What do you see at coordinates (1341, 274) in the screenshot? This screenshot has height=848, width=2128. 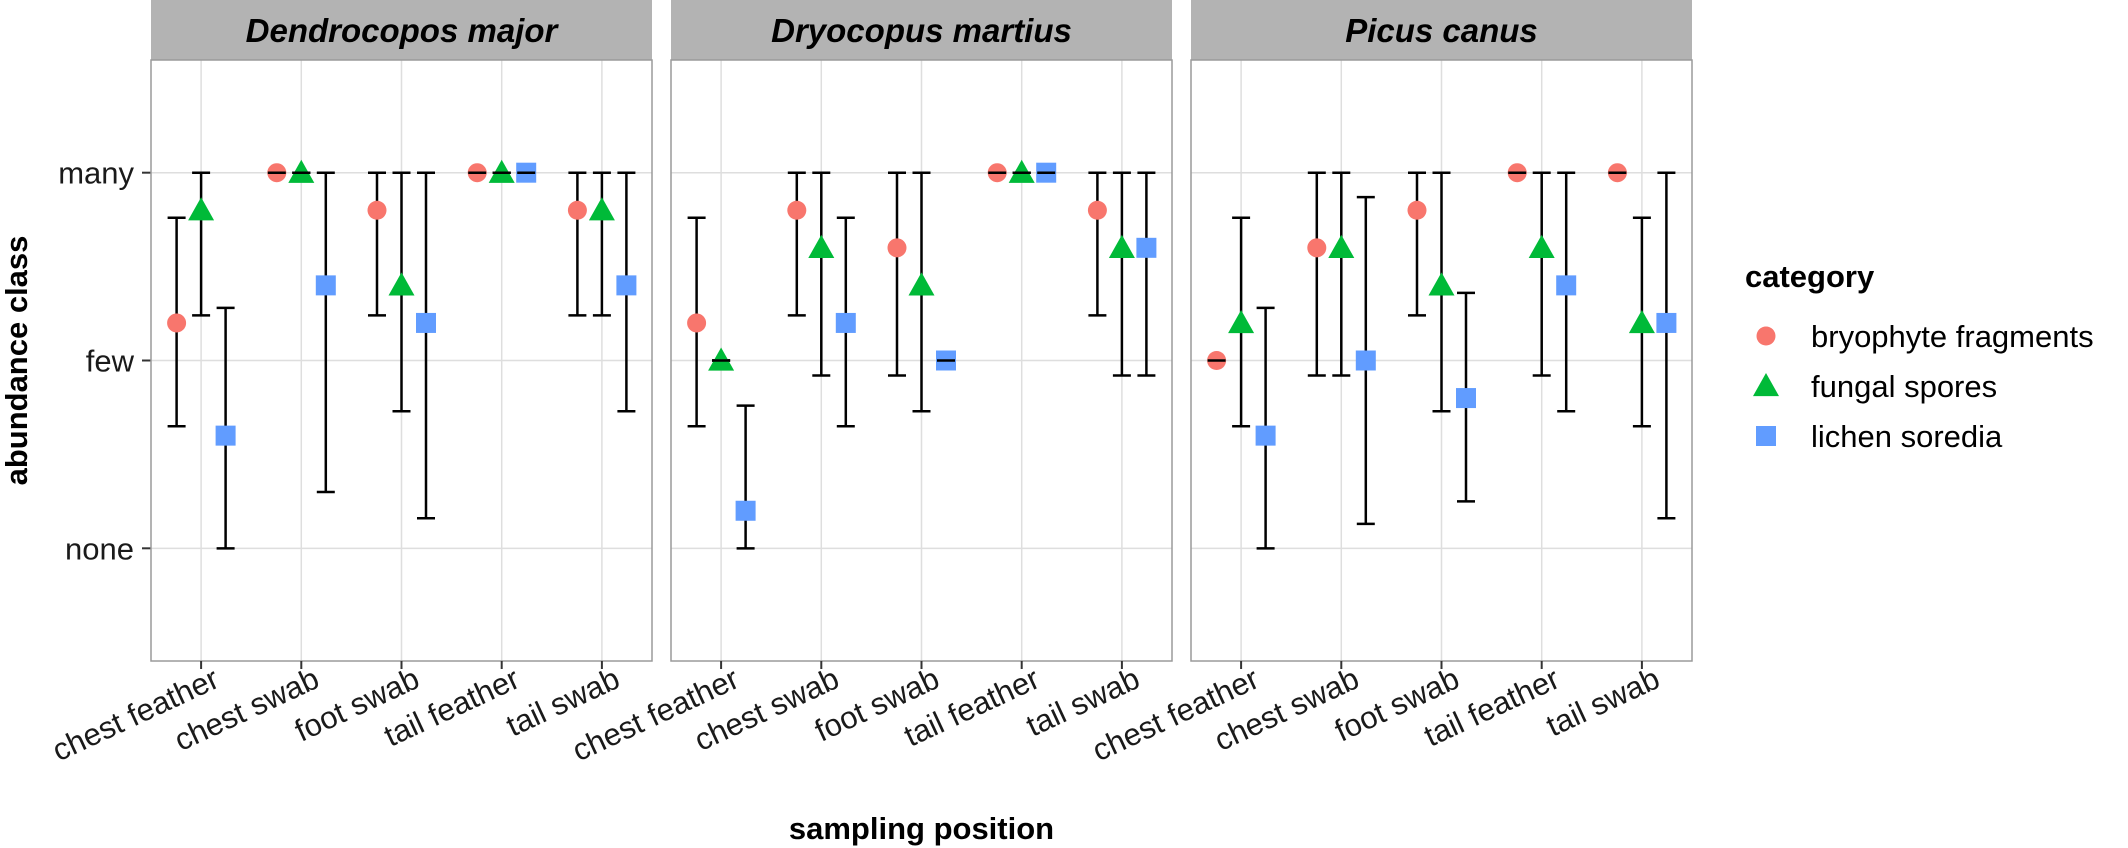 I see `error-bar-picus-canus-chest-swab-fungal-spores` at bounding box center [1341, 274].